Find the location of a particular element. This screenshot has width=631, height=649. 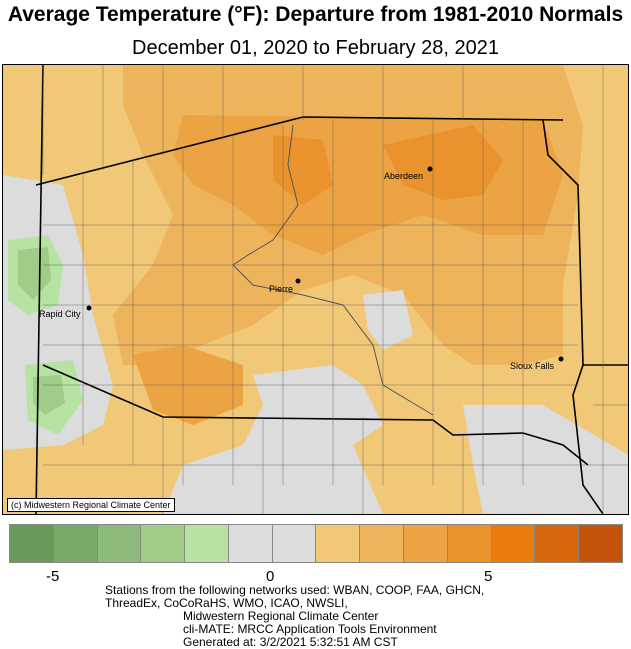

aberdeen-marker is located at coordinates (430, 169).